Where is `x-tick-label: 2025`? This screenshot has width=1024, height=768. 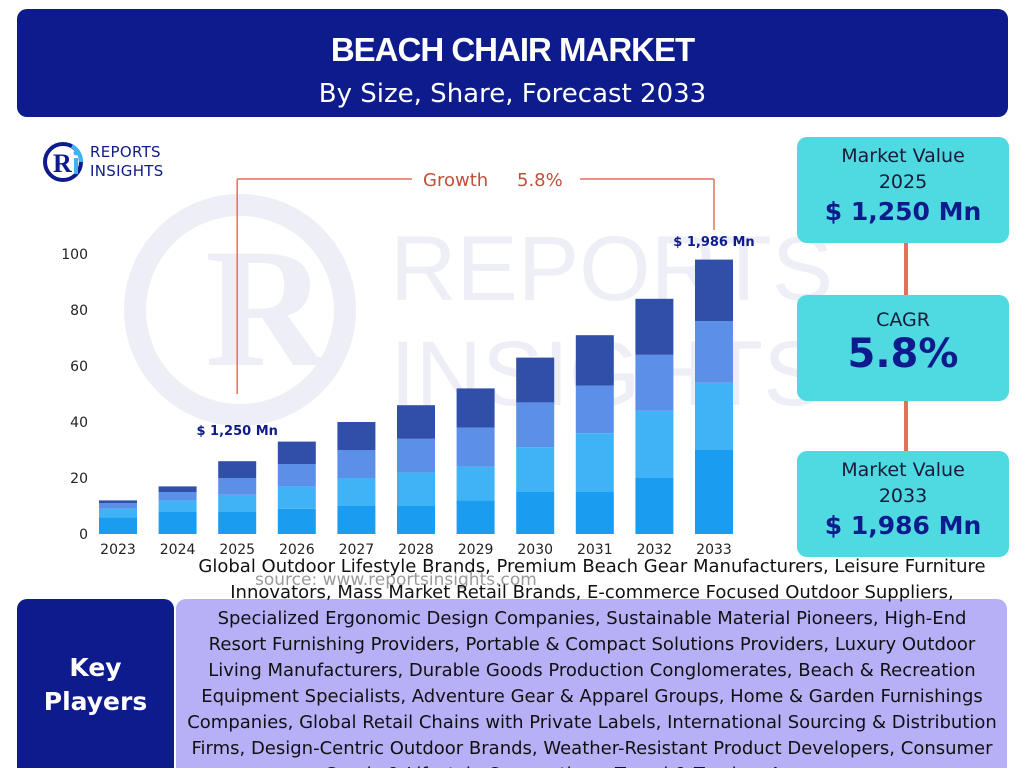
x-tick-label: 2025 is located at coordinates (237, 550).